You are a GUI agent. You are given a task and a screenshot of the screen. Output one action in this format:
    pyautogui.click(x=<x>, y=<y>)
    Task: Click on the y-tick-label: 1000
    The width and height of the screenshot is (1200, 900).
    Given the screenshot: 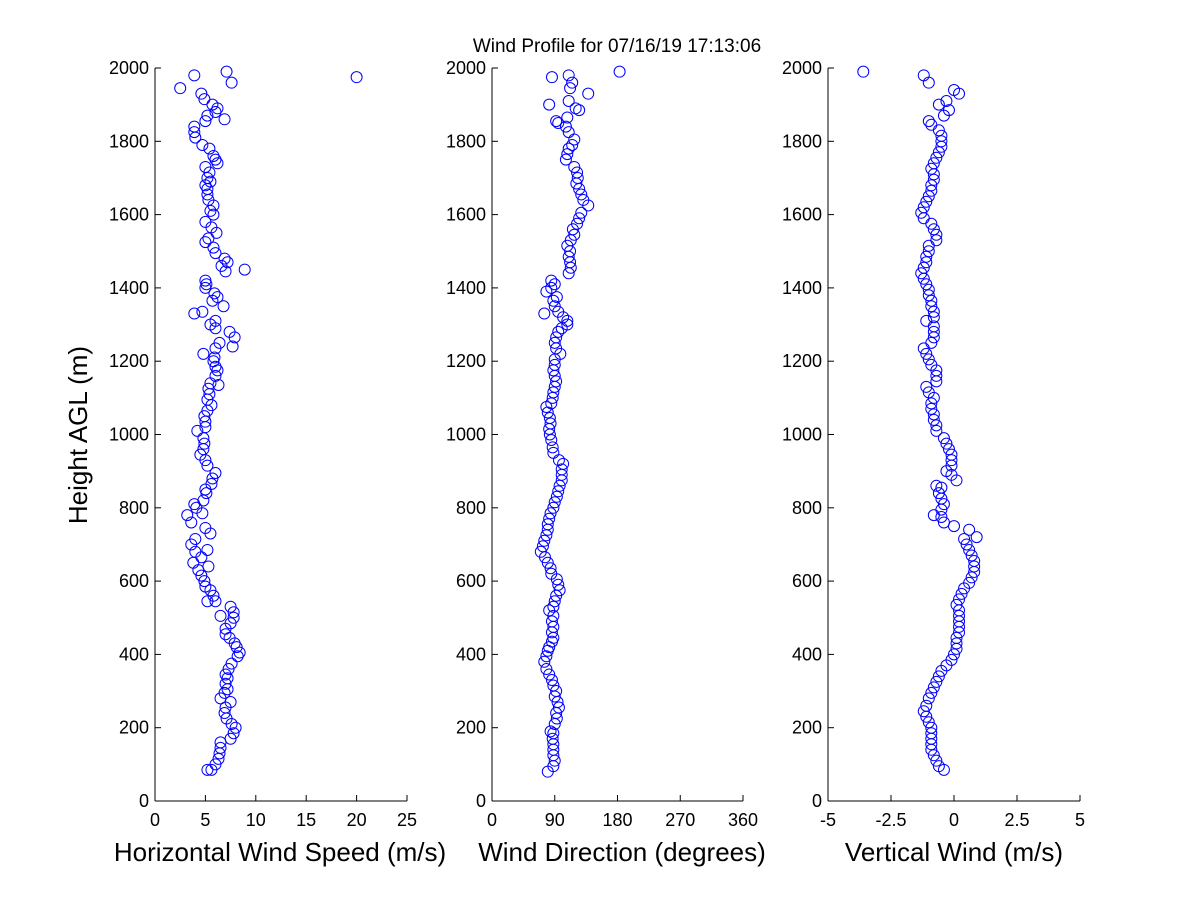 What is the action you would take?
    pyautogui.click(x=129, y=435)
    